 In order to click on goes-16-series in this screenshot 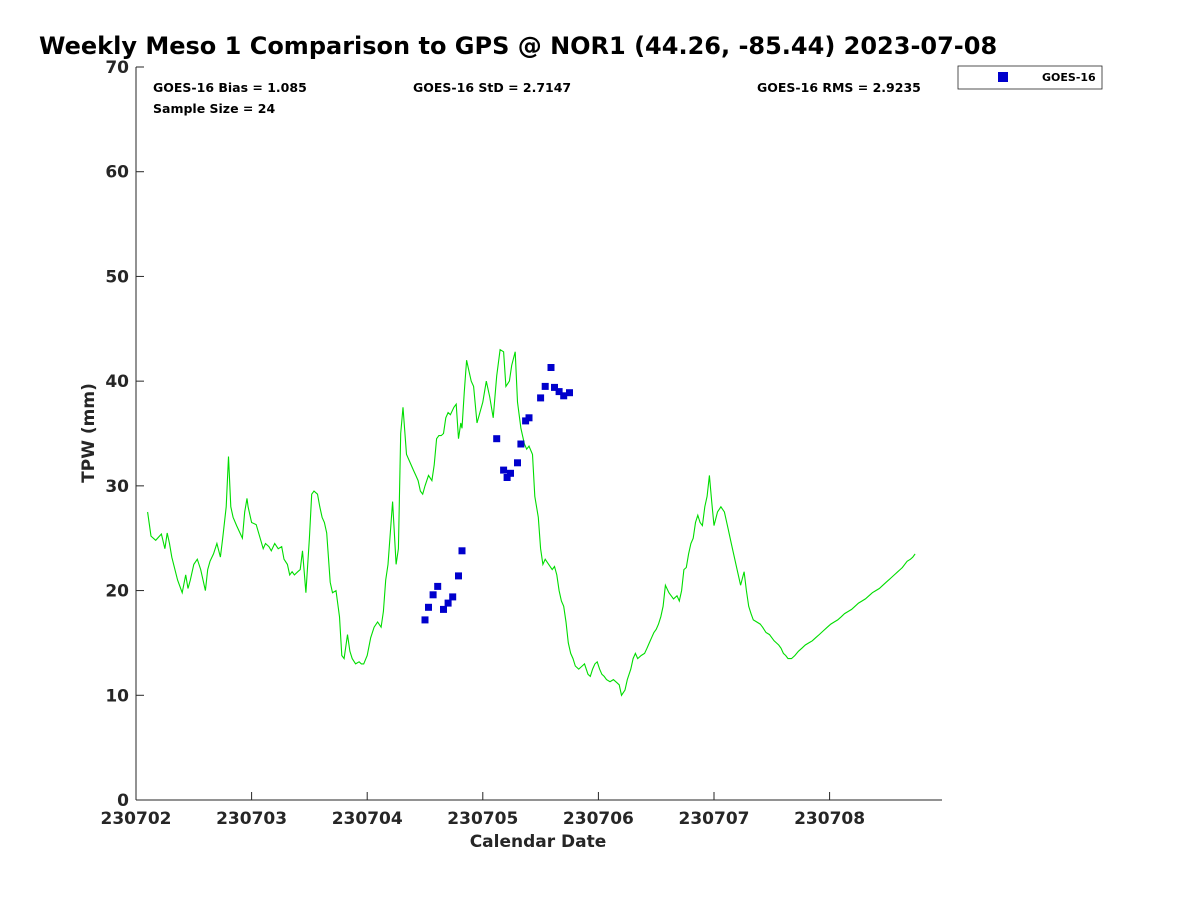, I will do `click(497, 494)`.